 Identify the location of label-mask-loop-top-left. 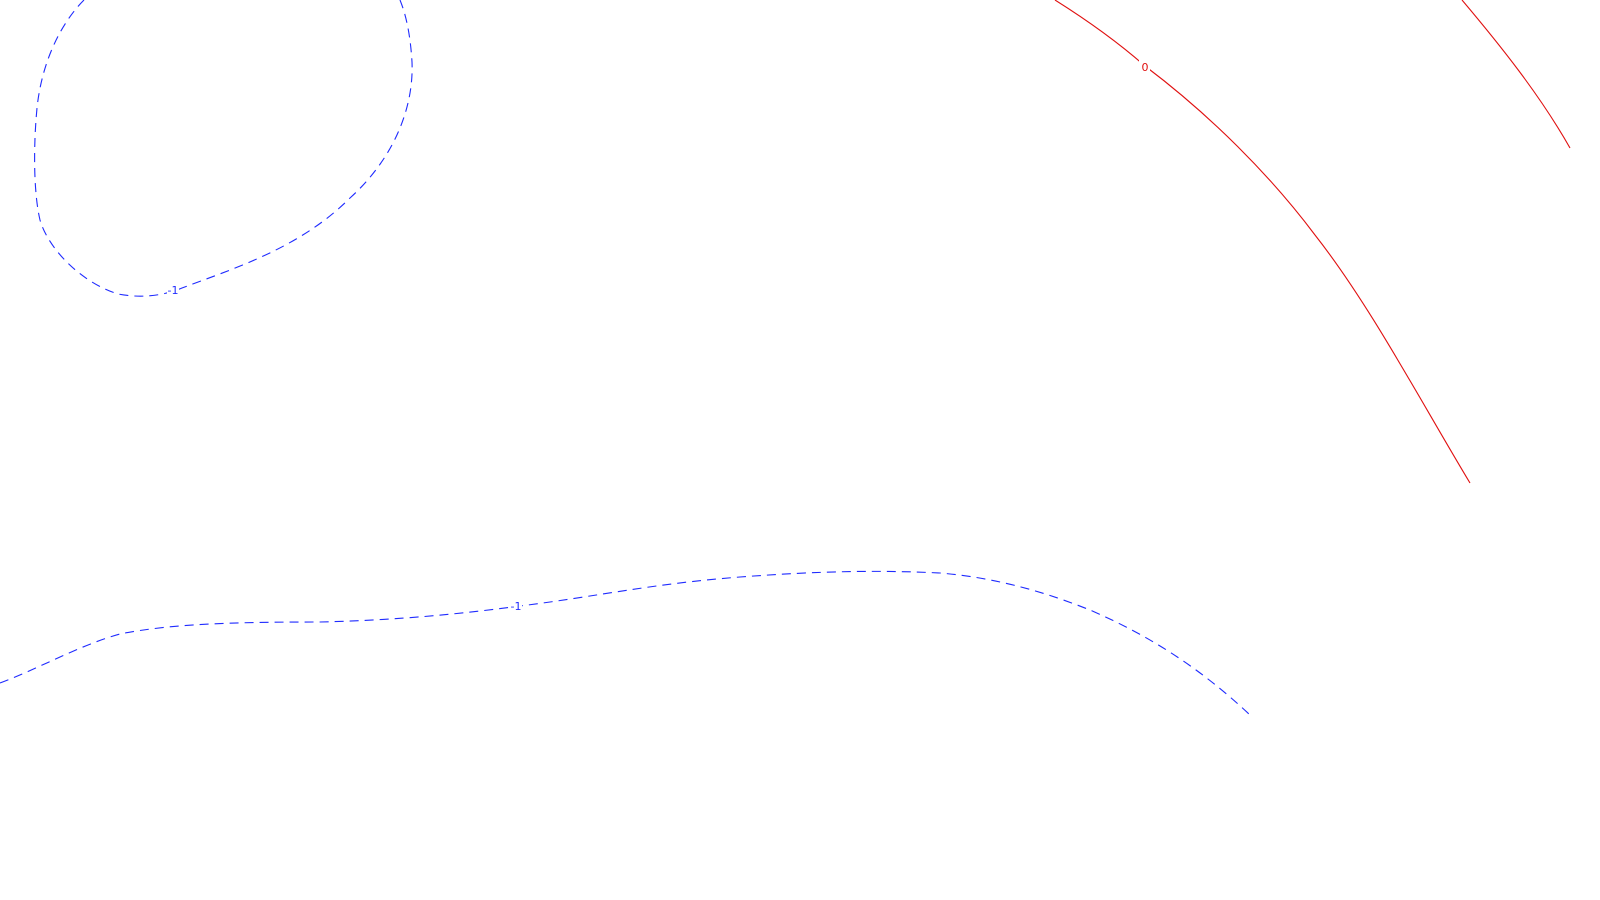
(173, 289).